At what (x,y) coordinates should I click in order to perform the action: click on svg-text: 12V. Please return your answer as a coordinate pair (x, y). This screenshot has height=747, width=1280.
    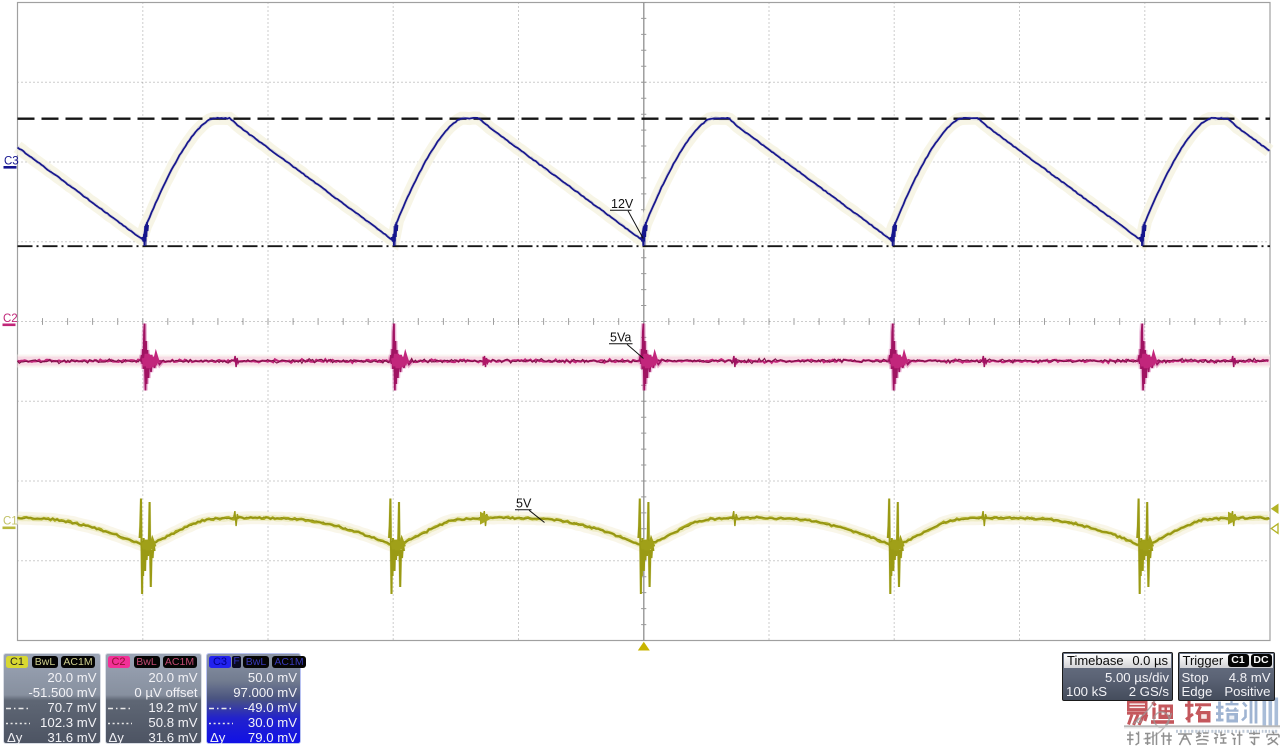
    Looking at the image, I should click on (622, 204).